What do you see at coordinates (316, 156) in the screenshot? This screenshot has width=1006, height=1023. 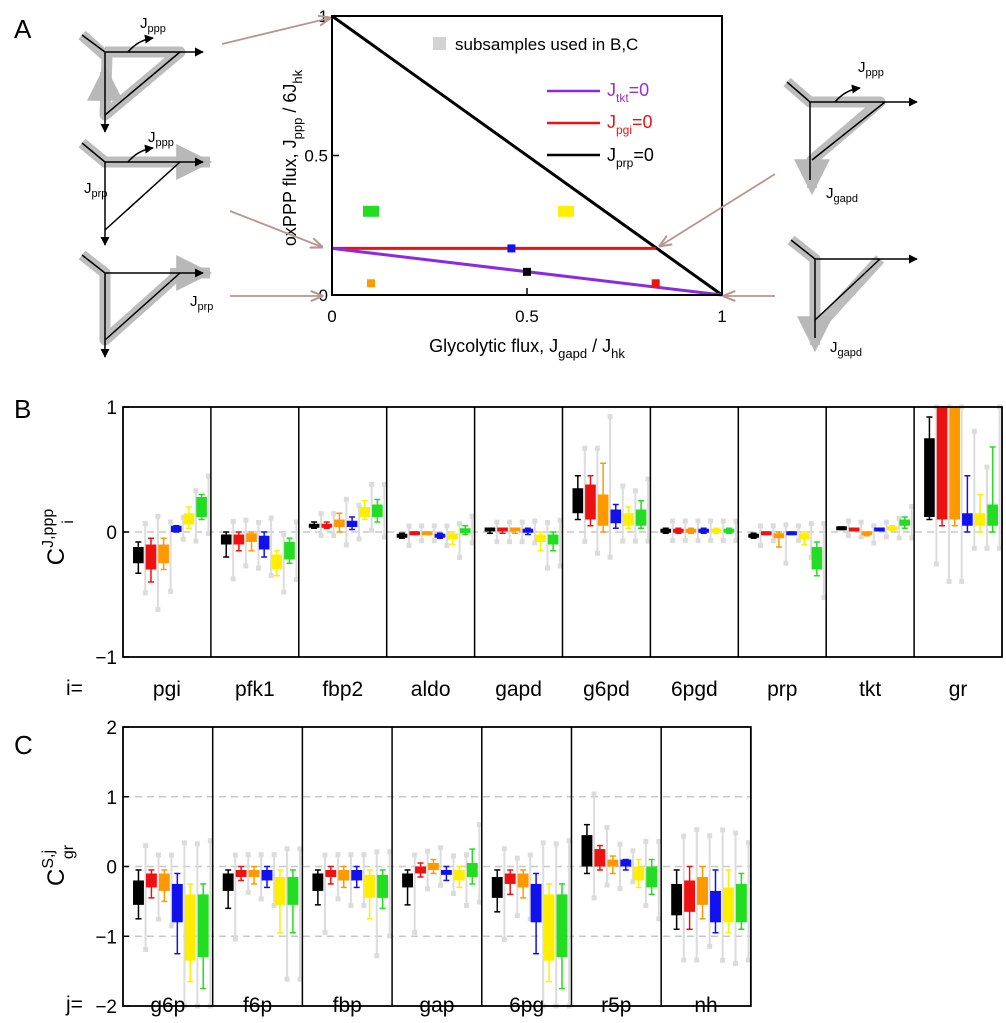 I see `y-tick-label: 0.5` at bounding box center [316, 156].